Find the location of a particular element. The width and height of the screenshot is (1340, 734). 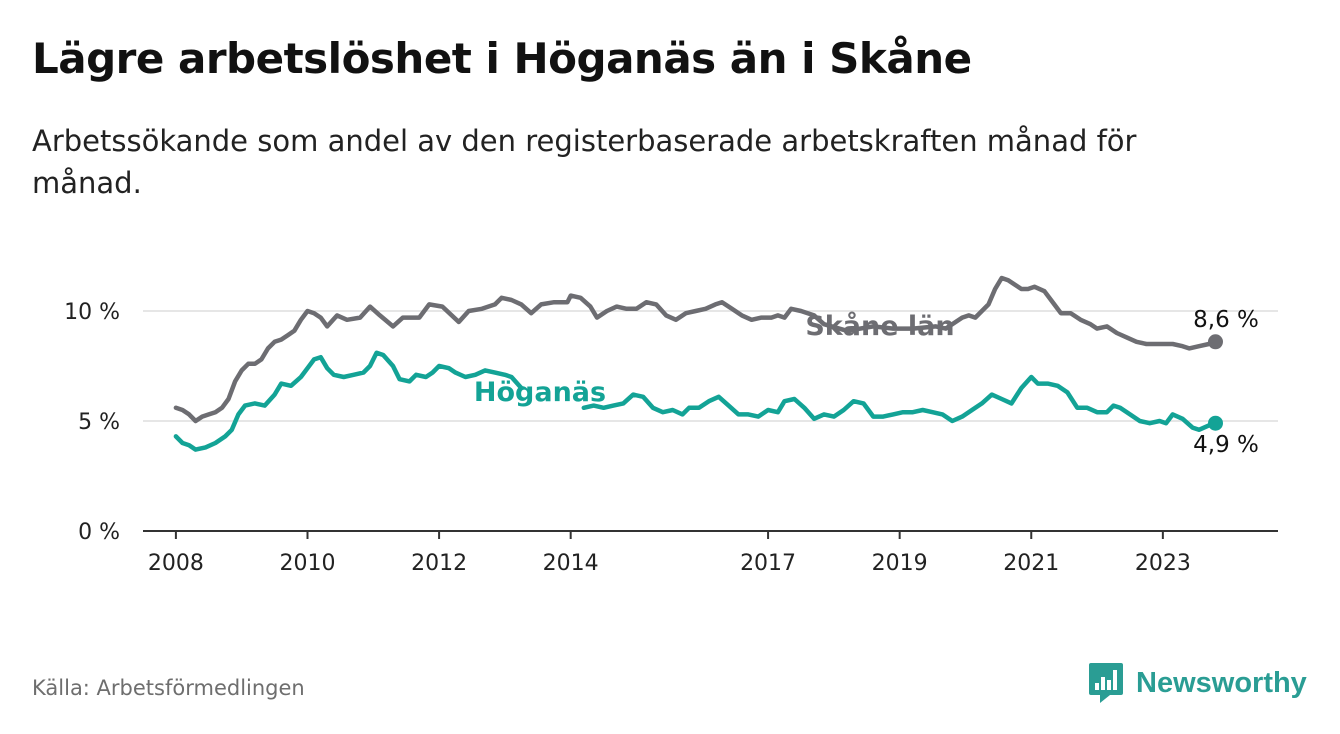

end-value-label-skane: 8,6 % is located at coordinates (1226, 320).